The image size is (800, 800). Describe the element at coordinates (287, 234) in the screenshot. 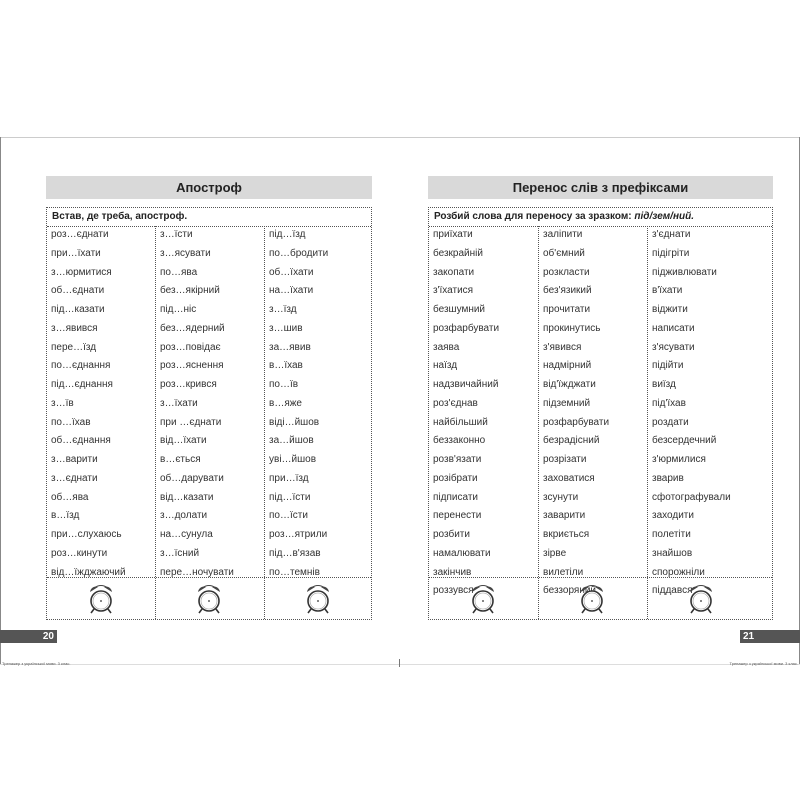

I see `word-cell: під…їзд` at that location.